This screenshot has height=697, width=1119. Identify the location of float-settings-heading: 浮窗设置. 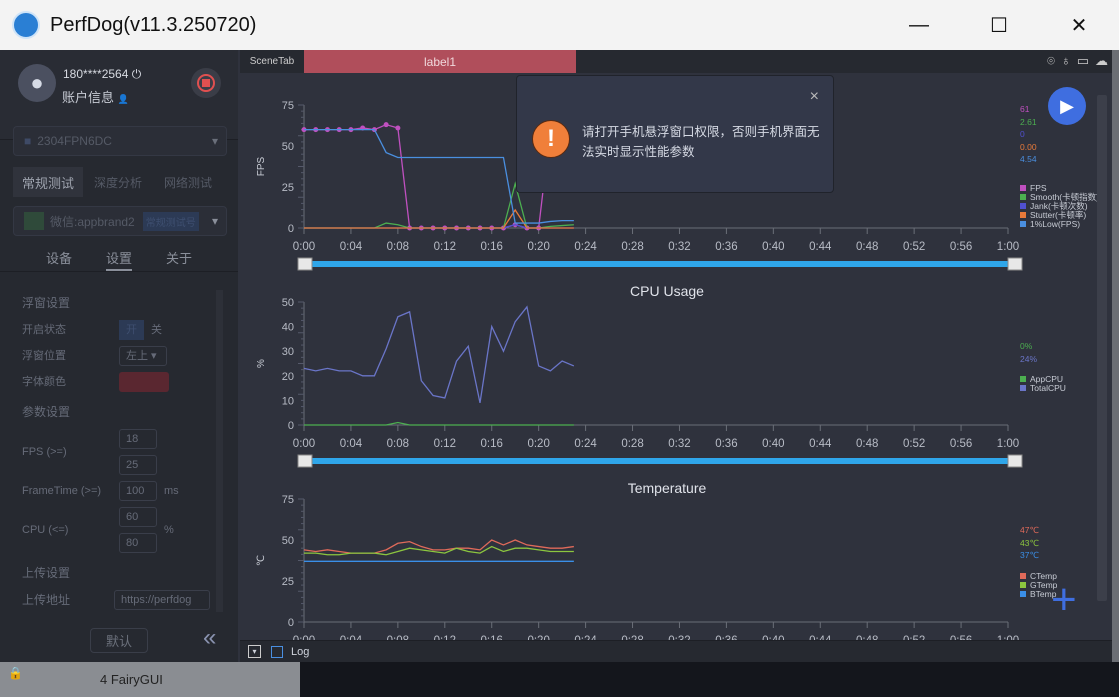
(46, 303).